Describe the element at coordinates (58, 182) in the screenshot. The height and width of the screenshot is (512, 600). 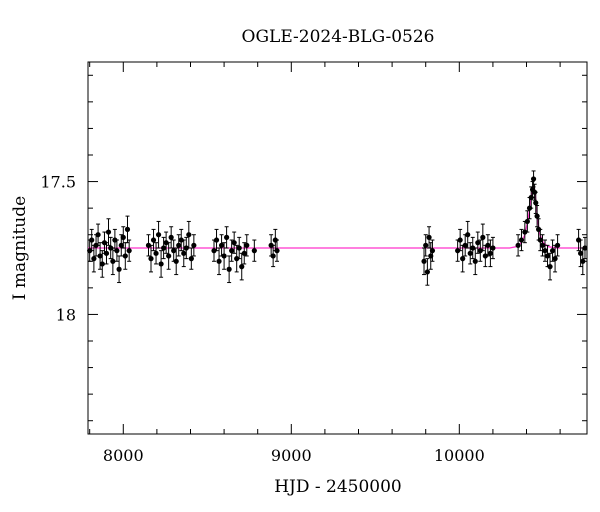
I see `y-tick-label: 17.5` at that location.